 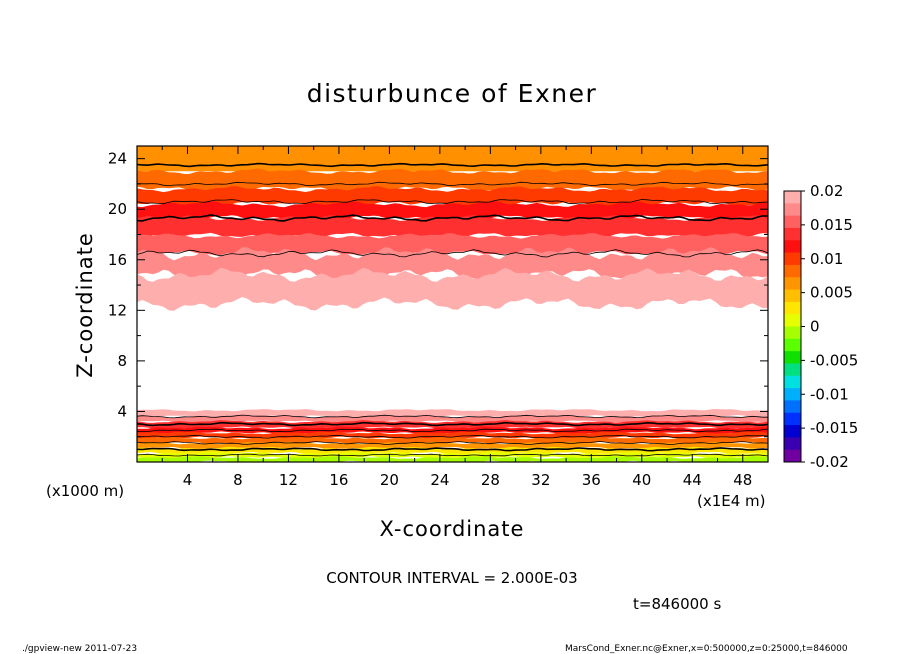 What do you see at coordinates (85, 305) in the screenshot?
I see `y-axis-label: Z-coordinate` at bounding box center [85, 305].